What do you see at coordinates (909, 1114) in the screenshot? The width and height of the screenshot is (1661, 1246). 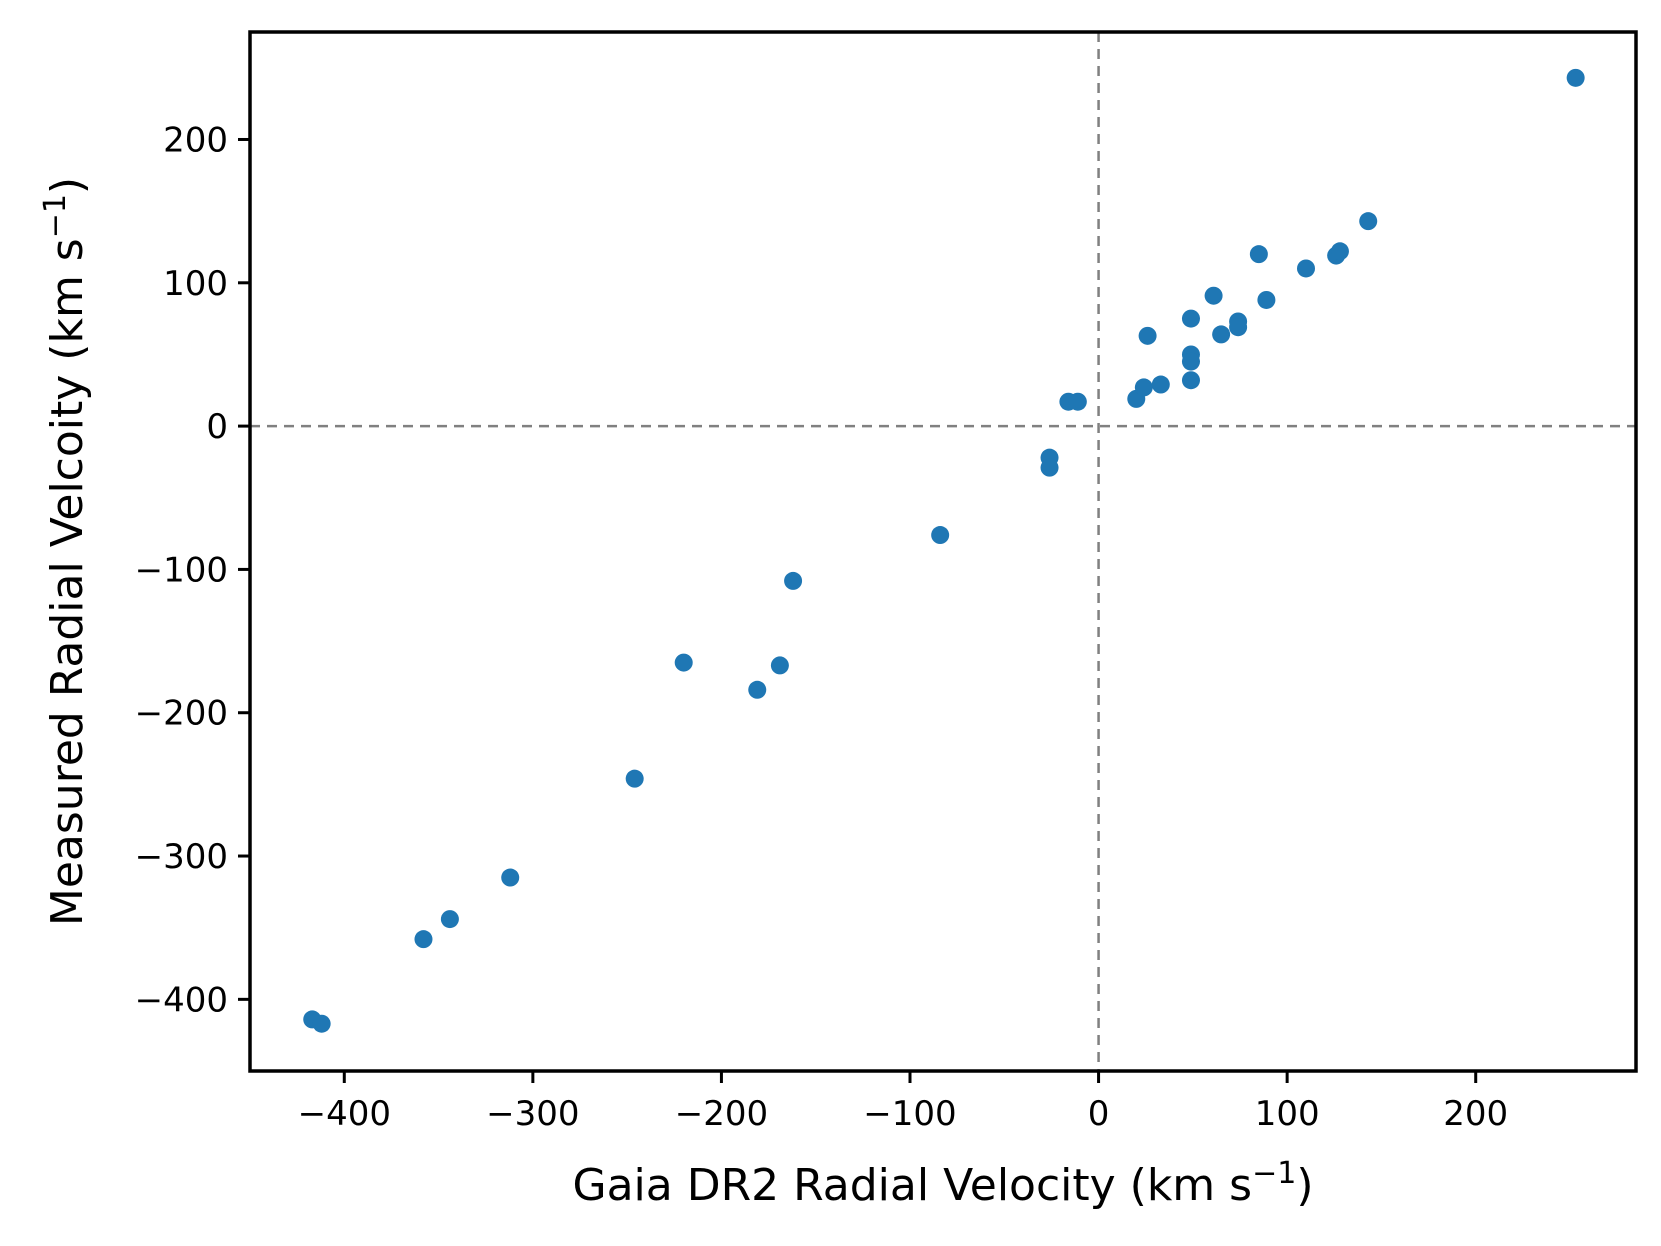 I see `x-tick-label: −100` at bounding box center [909, 1114].